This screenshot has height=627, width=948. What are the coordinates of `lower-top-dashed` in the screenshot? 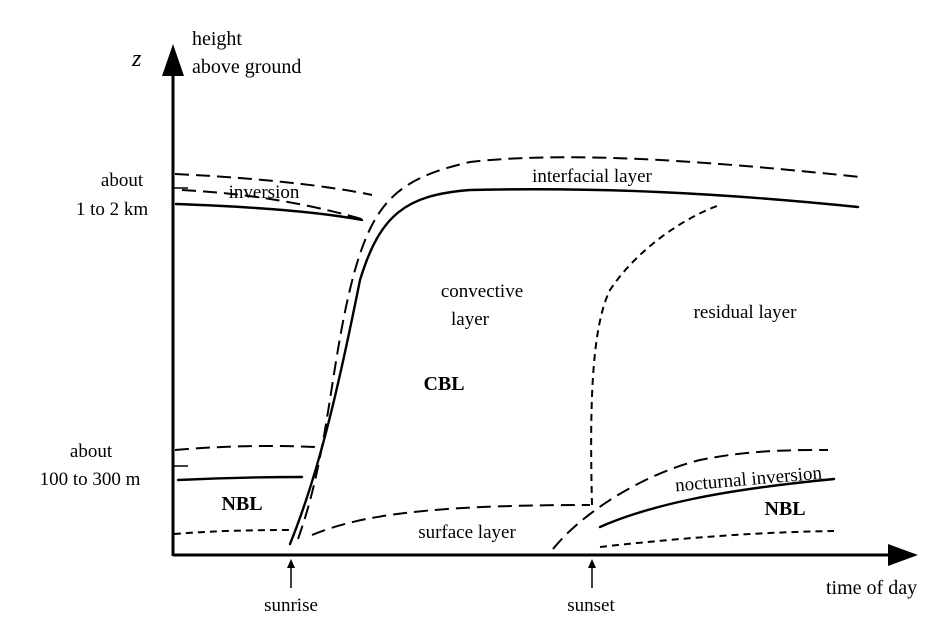 It's located at (245, 448).